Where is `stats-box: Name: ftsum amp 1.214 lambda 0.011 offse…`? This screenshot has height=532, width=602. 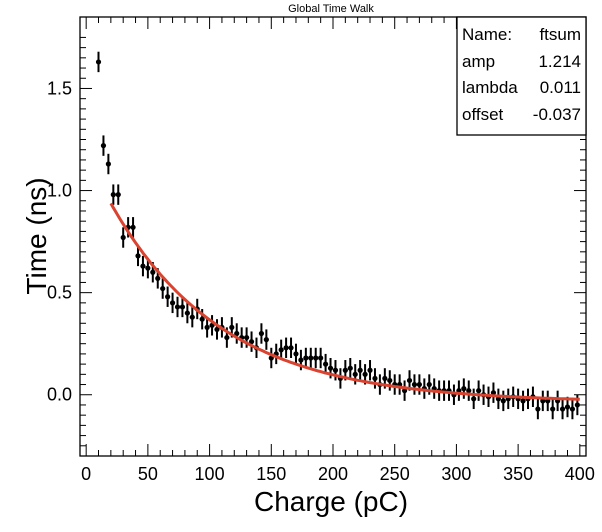
stats-box: Name: ftsum amp 1.214 lambda 0.011 offse… is located at coordinates (521, 76).